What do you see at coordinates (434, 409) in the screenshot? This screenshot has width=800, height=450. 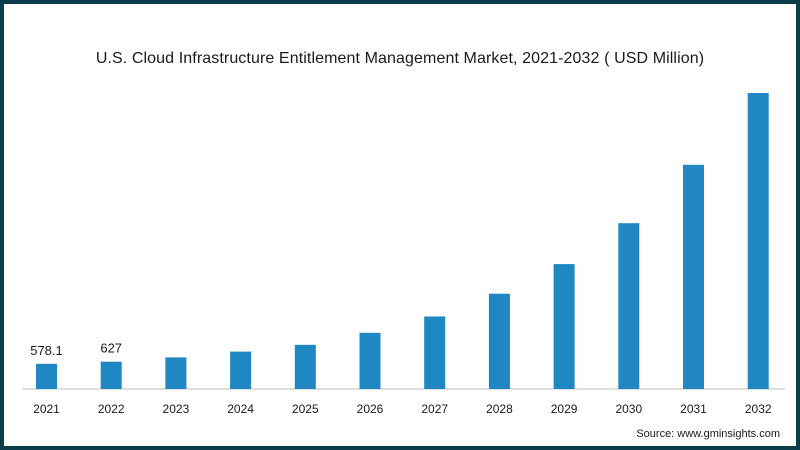 I see `x-tick-label-2027: 2027` at bounding box center [434, 409].